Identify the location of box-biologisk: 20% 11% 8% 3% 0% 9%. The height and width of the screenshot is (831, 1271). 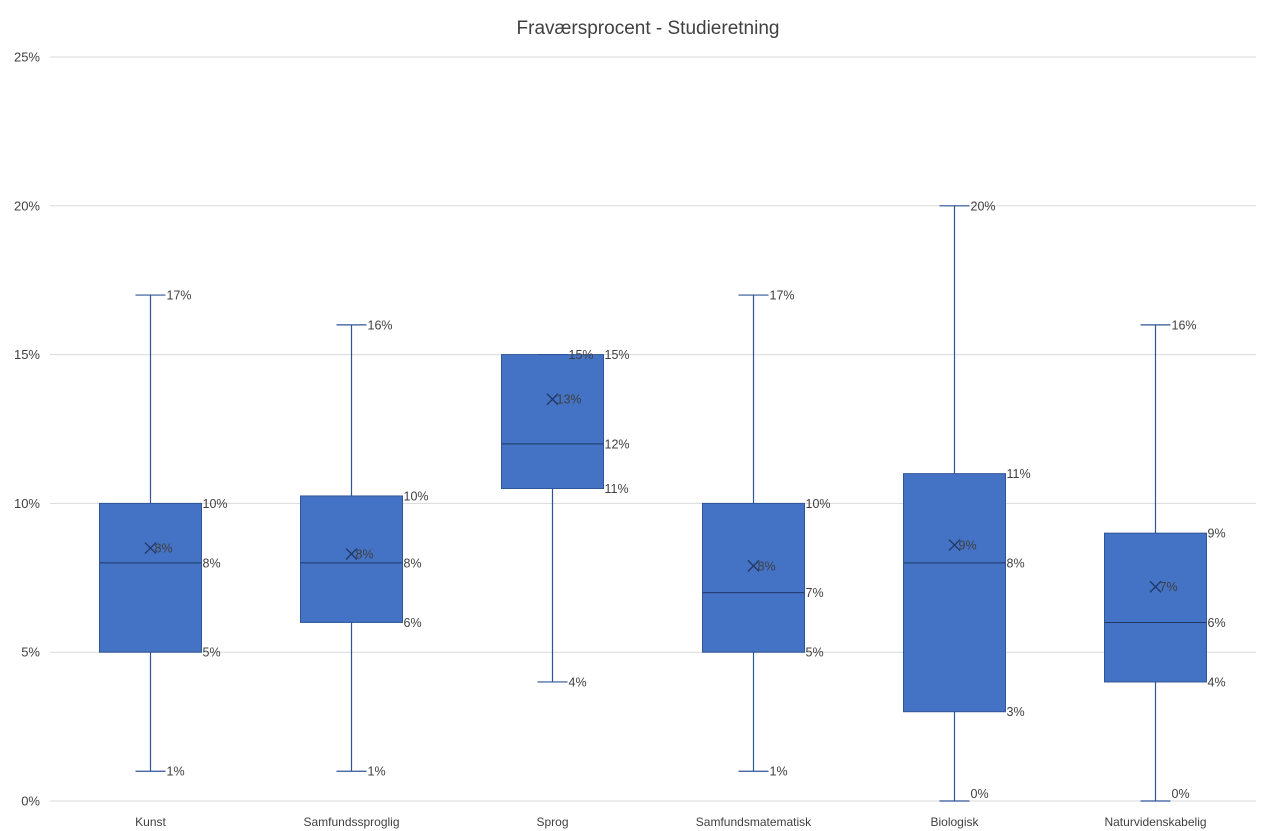
(967, 500).